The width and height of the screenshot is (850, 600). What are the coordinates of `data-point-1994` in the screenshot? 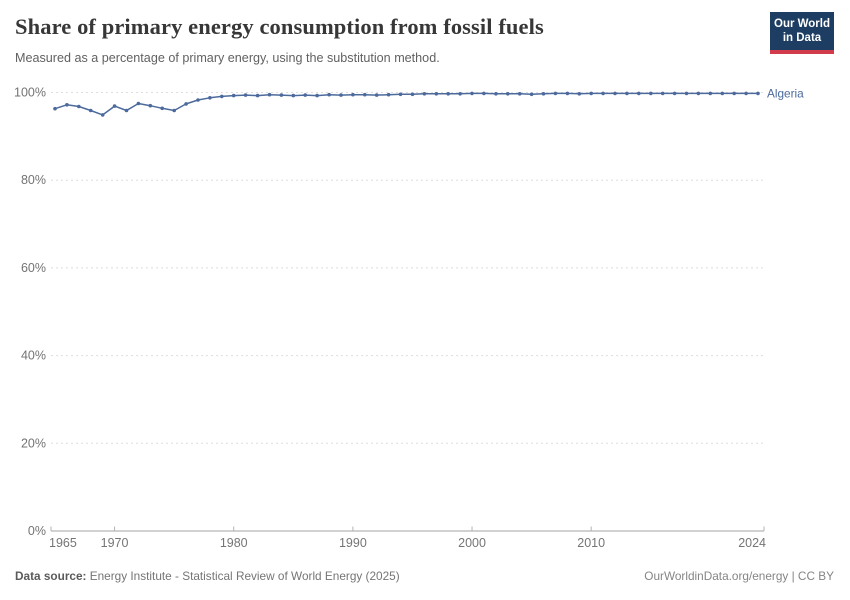 It's located at (400, 94).